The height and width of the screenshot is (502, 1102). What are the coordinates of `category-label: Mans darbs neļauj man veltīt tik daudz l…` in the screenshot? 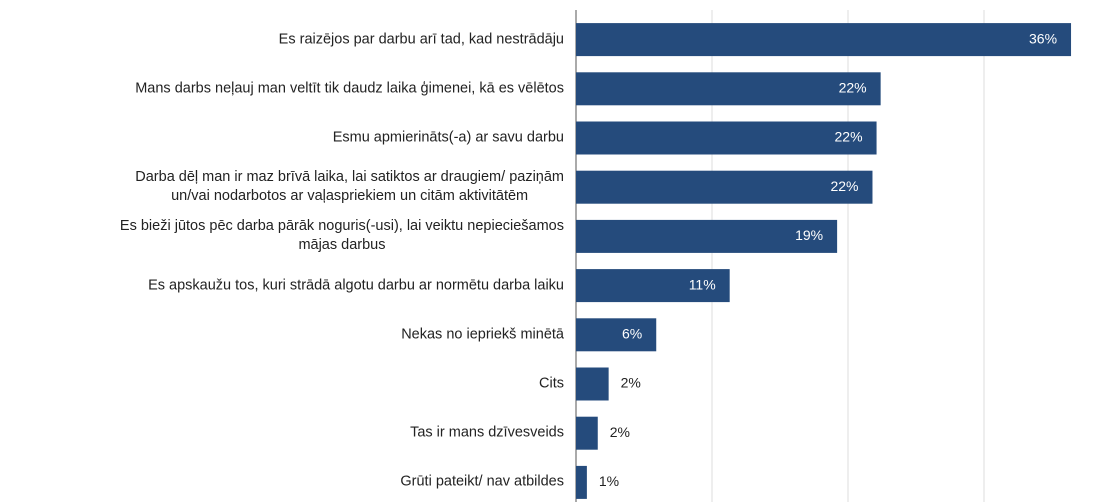 It's located at (349, 88).